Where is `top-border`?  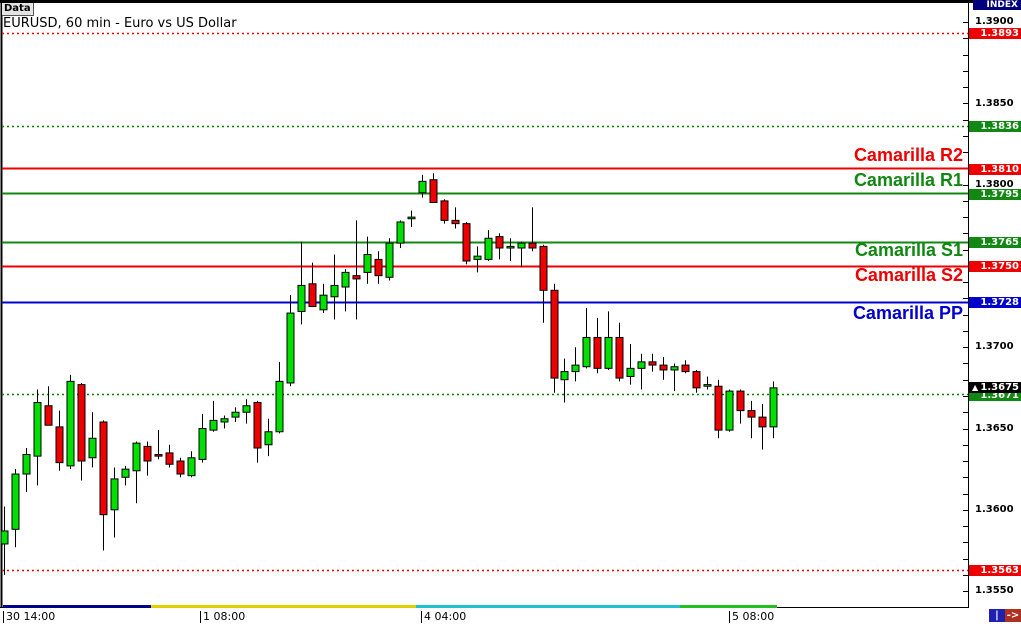
top-border is located at coordinates (510, 1).